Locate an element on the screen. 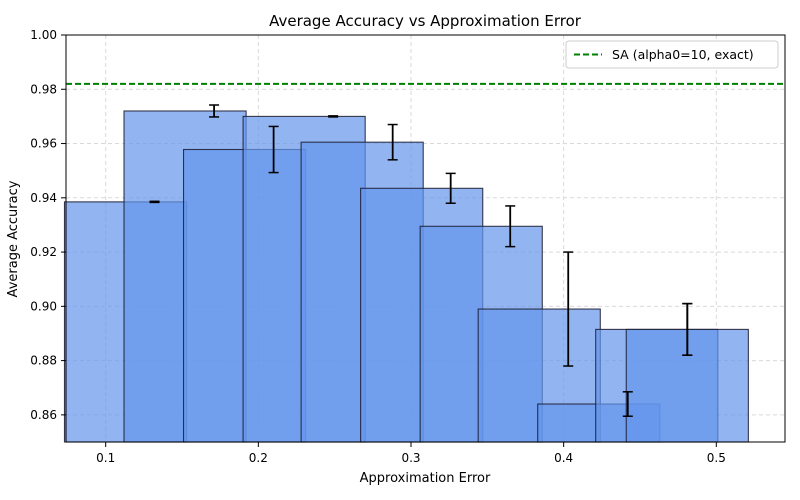 This screenshot has height=500, width=800. x-tick-label: 0.5 is located at coordinates (716, 458).